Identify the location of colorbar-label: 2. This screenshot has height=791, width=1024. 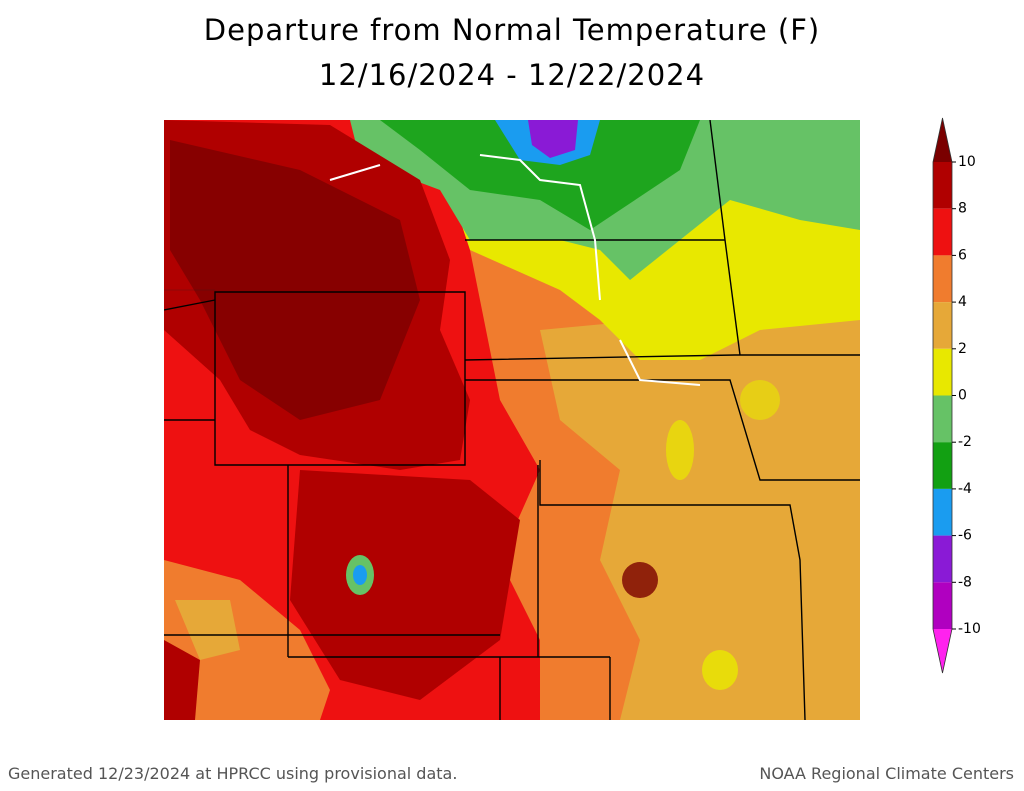
(962, 349).